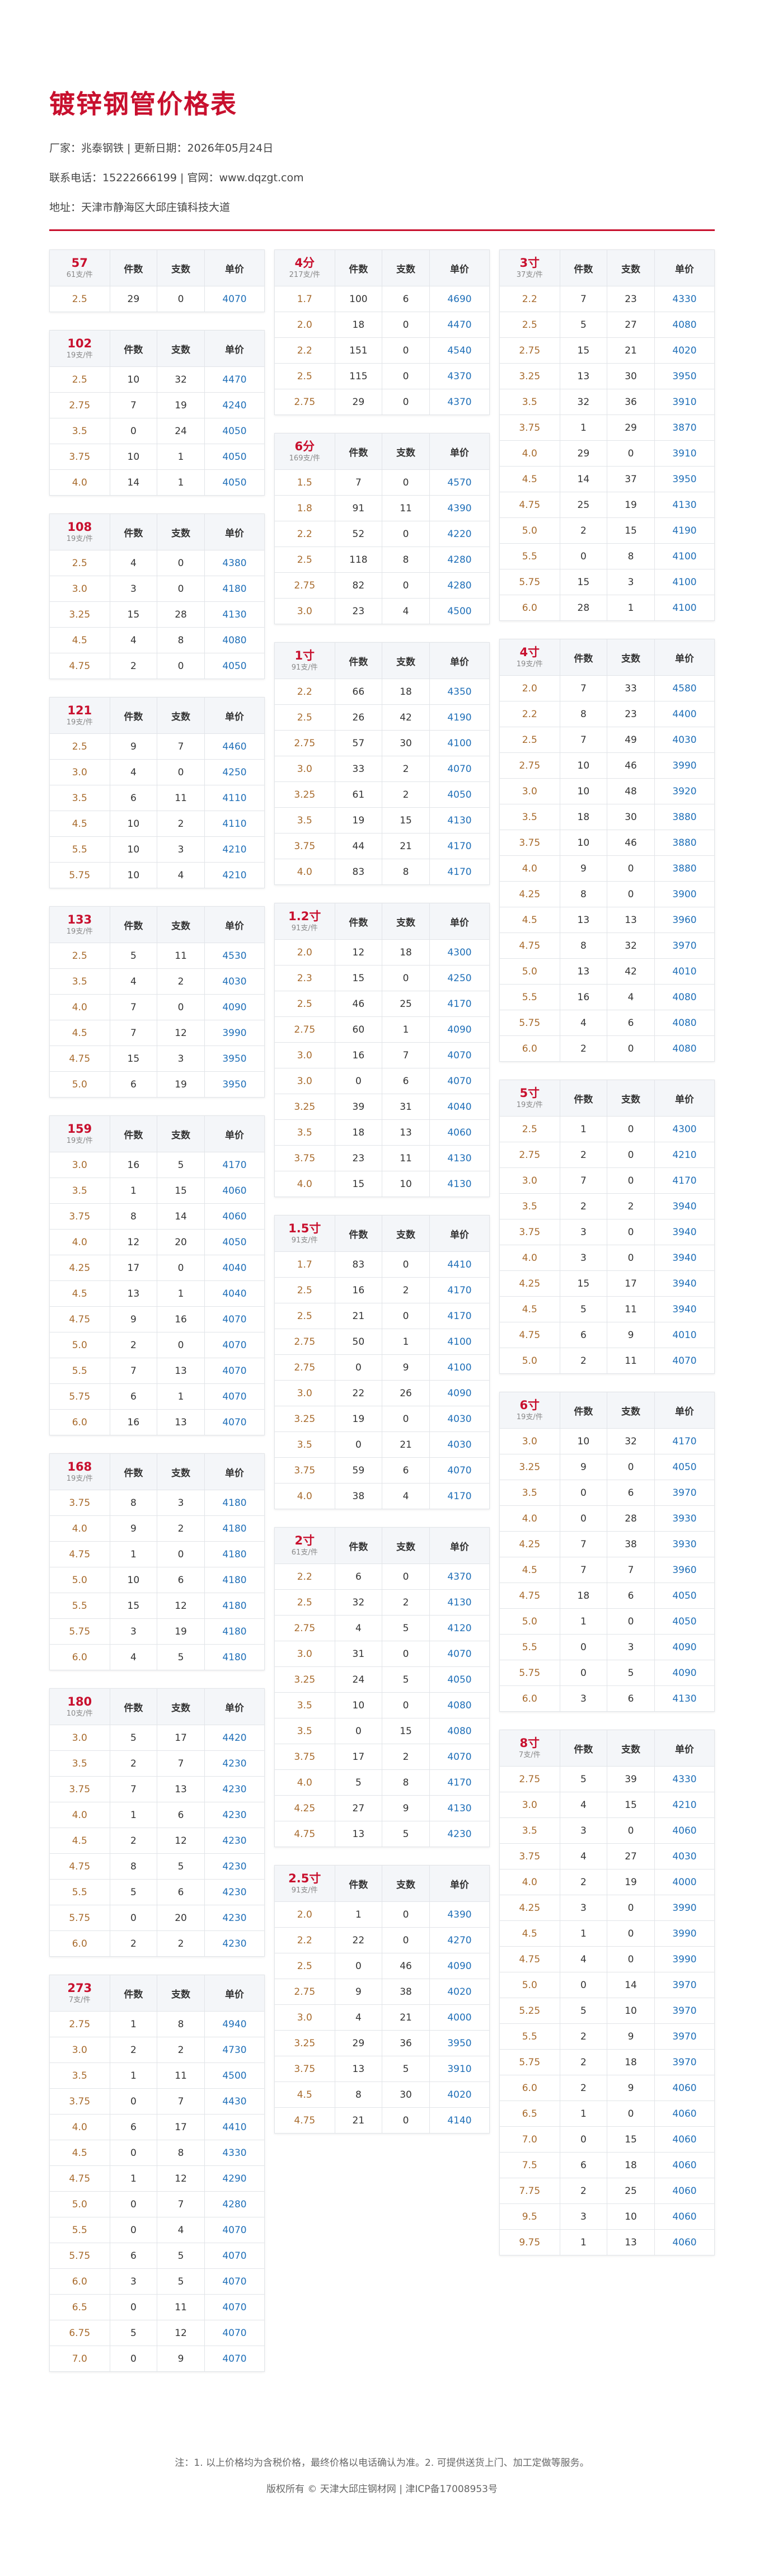  What do you see at coordinates (157, 405) in the screenshot?
I see `table-row: 2.75 7 19 4240` at bounding box center [157, 405].